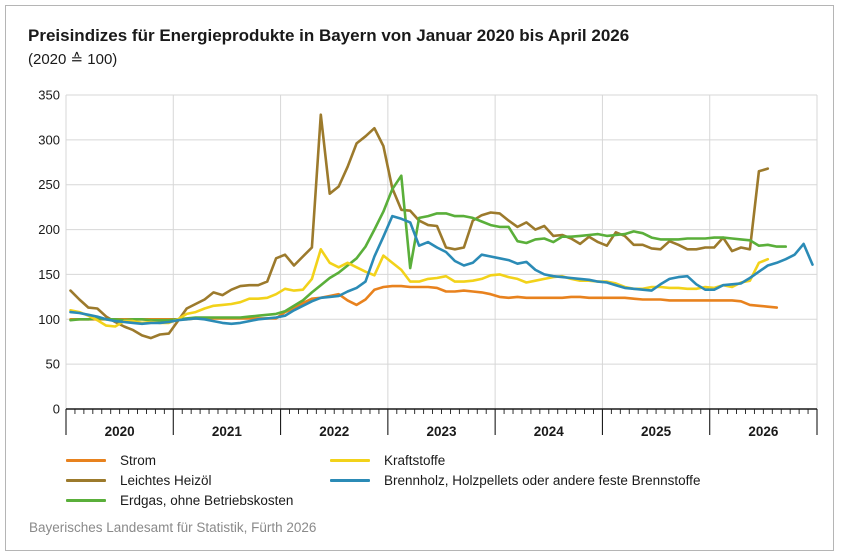  What do you see at coordinates (334, 431) in the screenshot?
I see `x-tick-label: 2022` at bounding box center [334, 431].